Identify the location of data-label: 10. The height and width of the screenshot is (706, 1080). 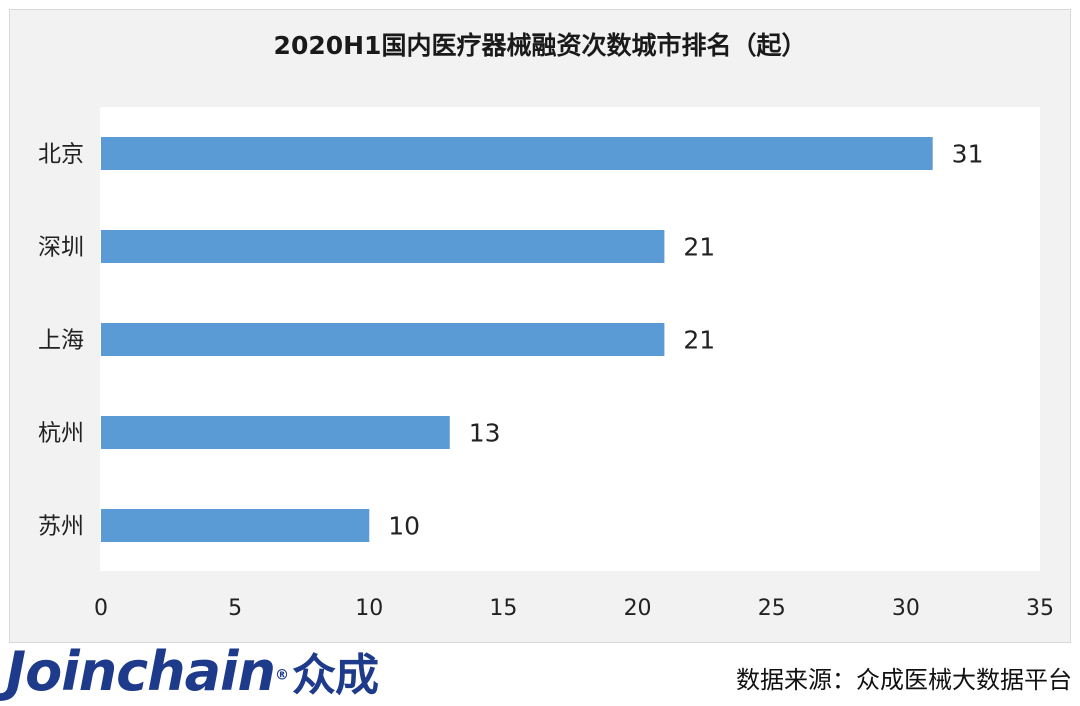
(404, 526).